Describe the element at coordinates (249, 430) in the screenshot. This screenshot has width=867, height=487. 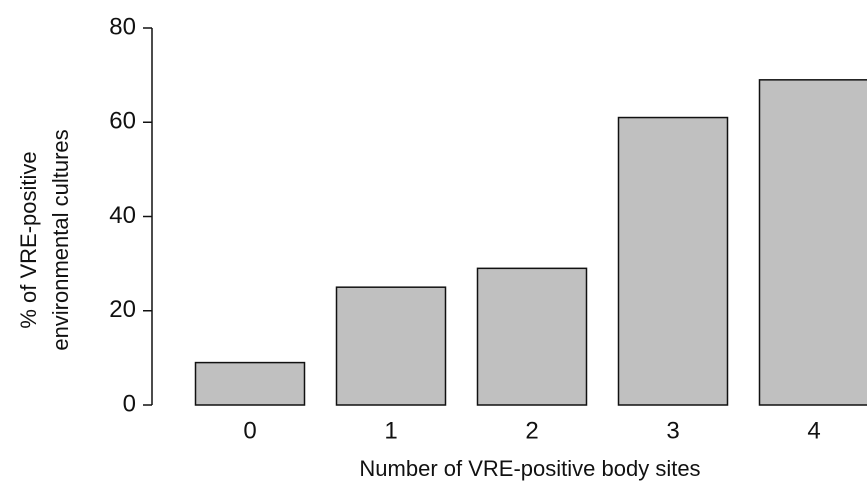
I see `x-tick-label: 0` at that location.